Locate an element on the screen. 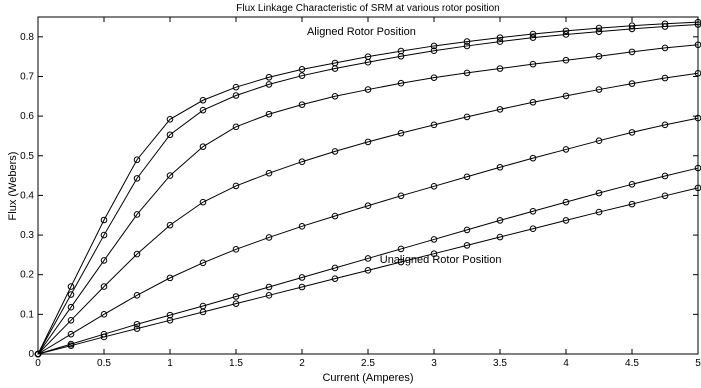 Image resolution: width=701 pixels, height=388 pixels. x-tick-label: 3.5 is located at coordinates (500, 363).